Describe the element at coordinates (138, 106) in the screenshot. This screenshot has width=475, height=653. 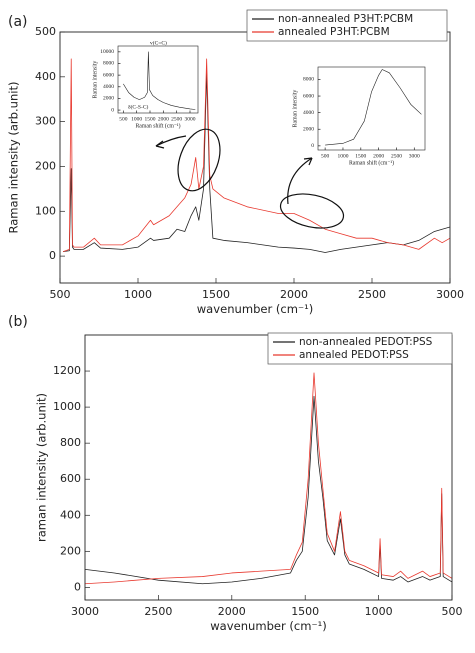
I see `annotation: δ(C-S-C)` at that location.